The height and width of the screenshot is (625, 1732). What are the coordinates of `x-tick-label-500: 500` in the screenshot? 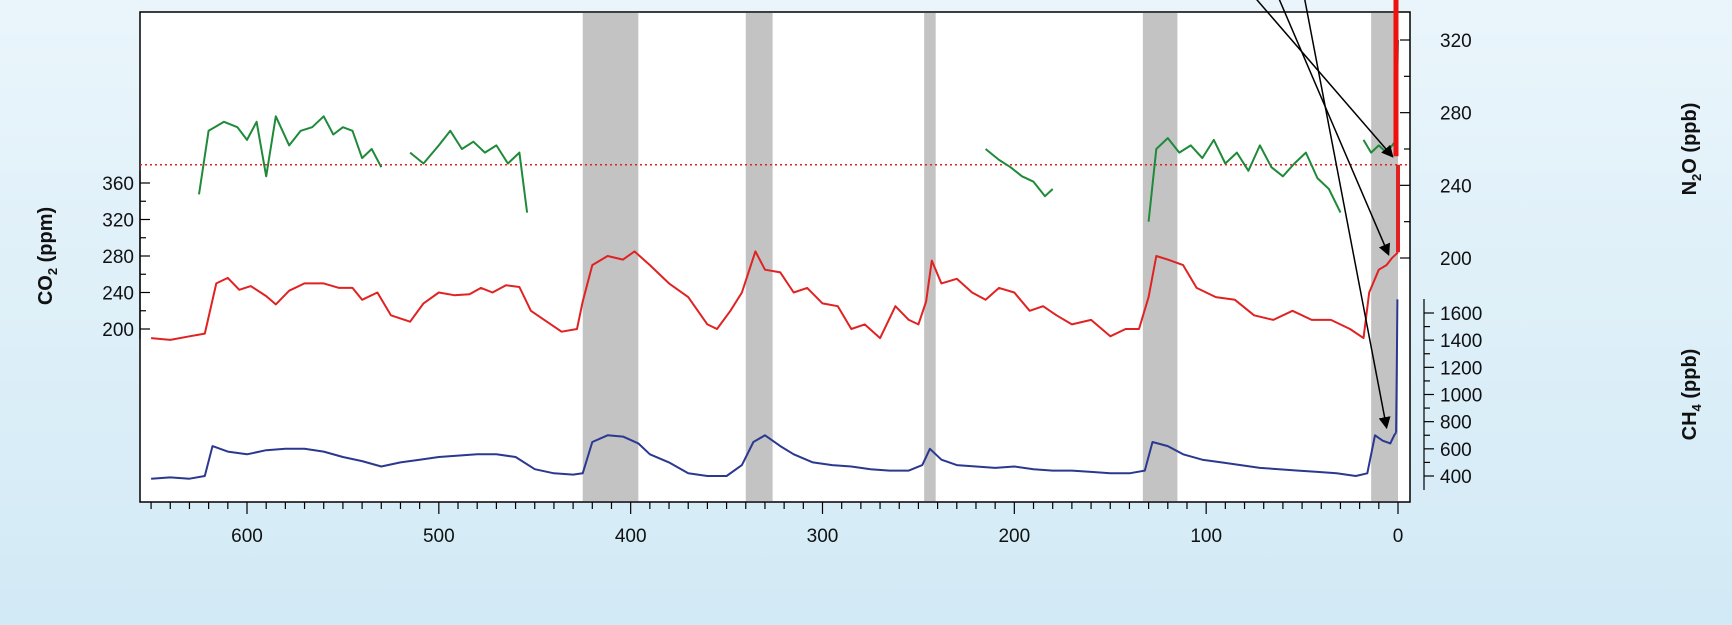 It's located at (439, 536).